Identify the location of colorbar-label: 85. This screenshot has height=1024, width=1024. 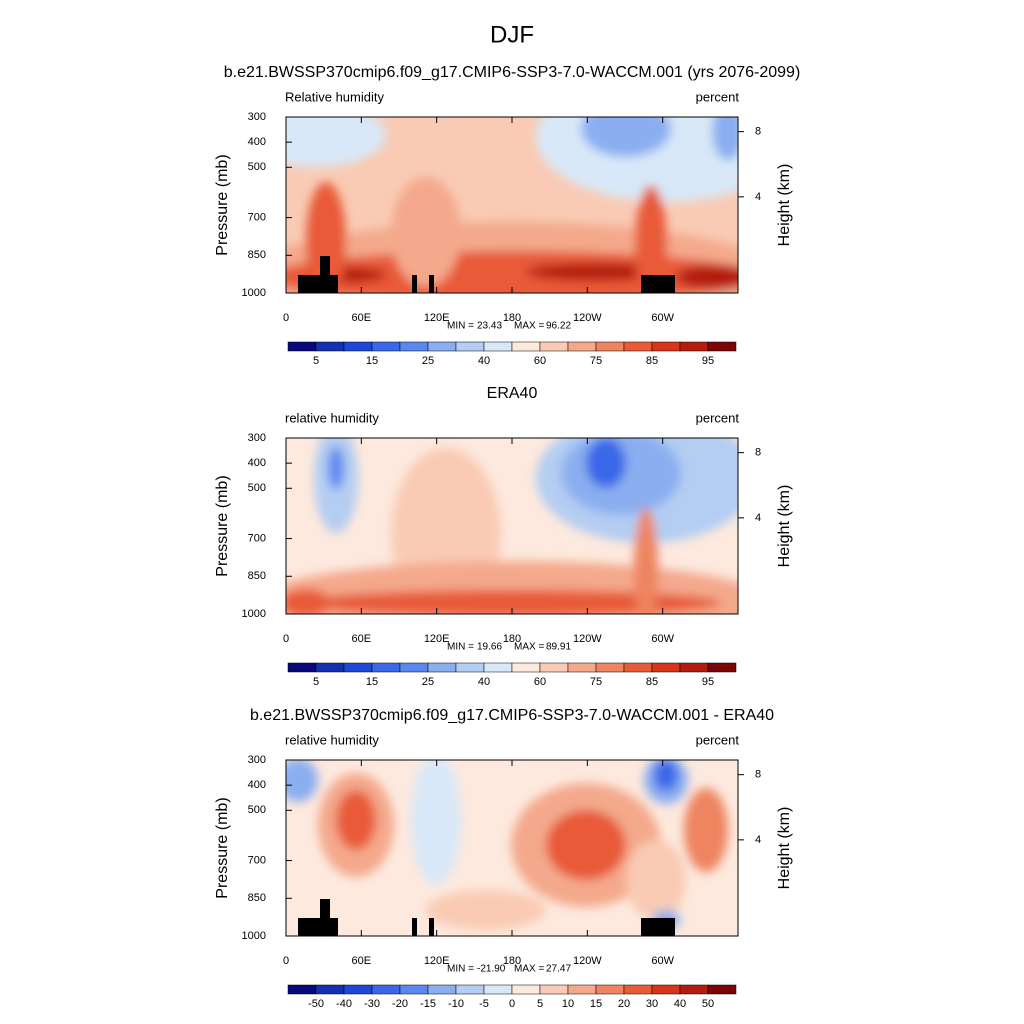
(652, 682).